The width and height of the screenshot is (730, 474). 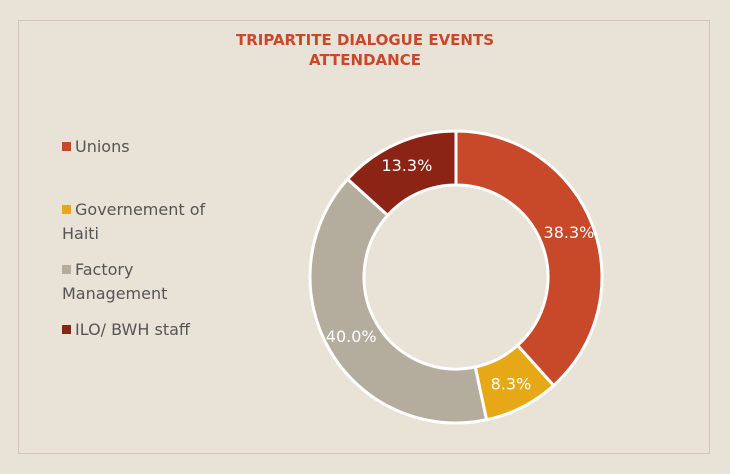 What do you see at coordinates (569, 232) in the screenshot?
I see `data-label: 38.3%` at bounding box center [569, 232].